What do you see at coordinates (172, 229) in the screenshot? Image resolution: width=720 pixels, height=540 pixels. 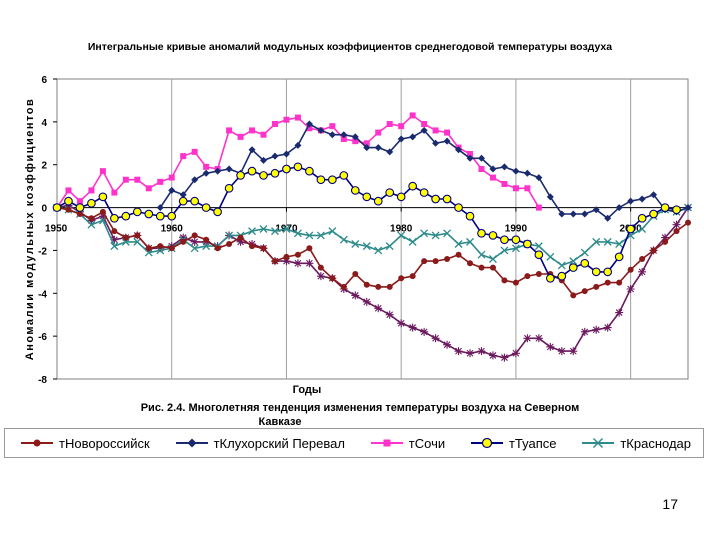 I see `x-tick-label: 1960` at bounding box center [172, 229].